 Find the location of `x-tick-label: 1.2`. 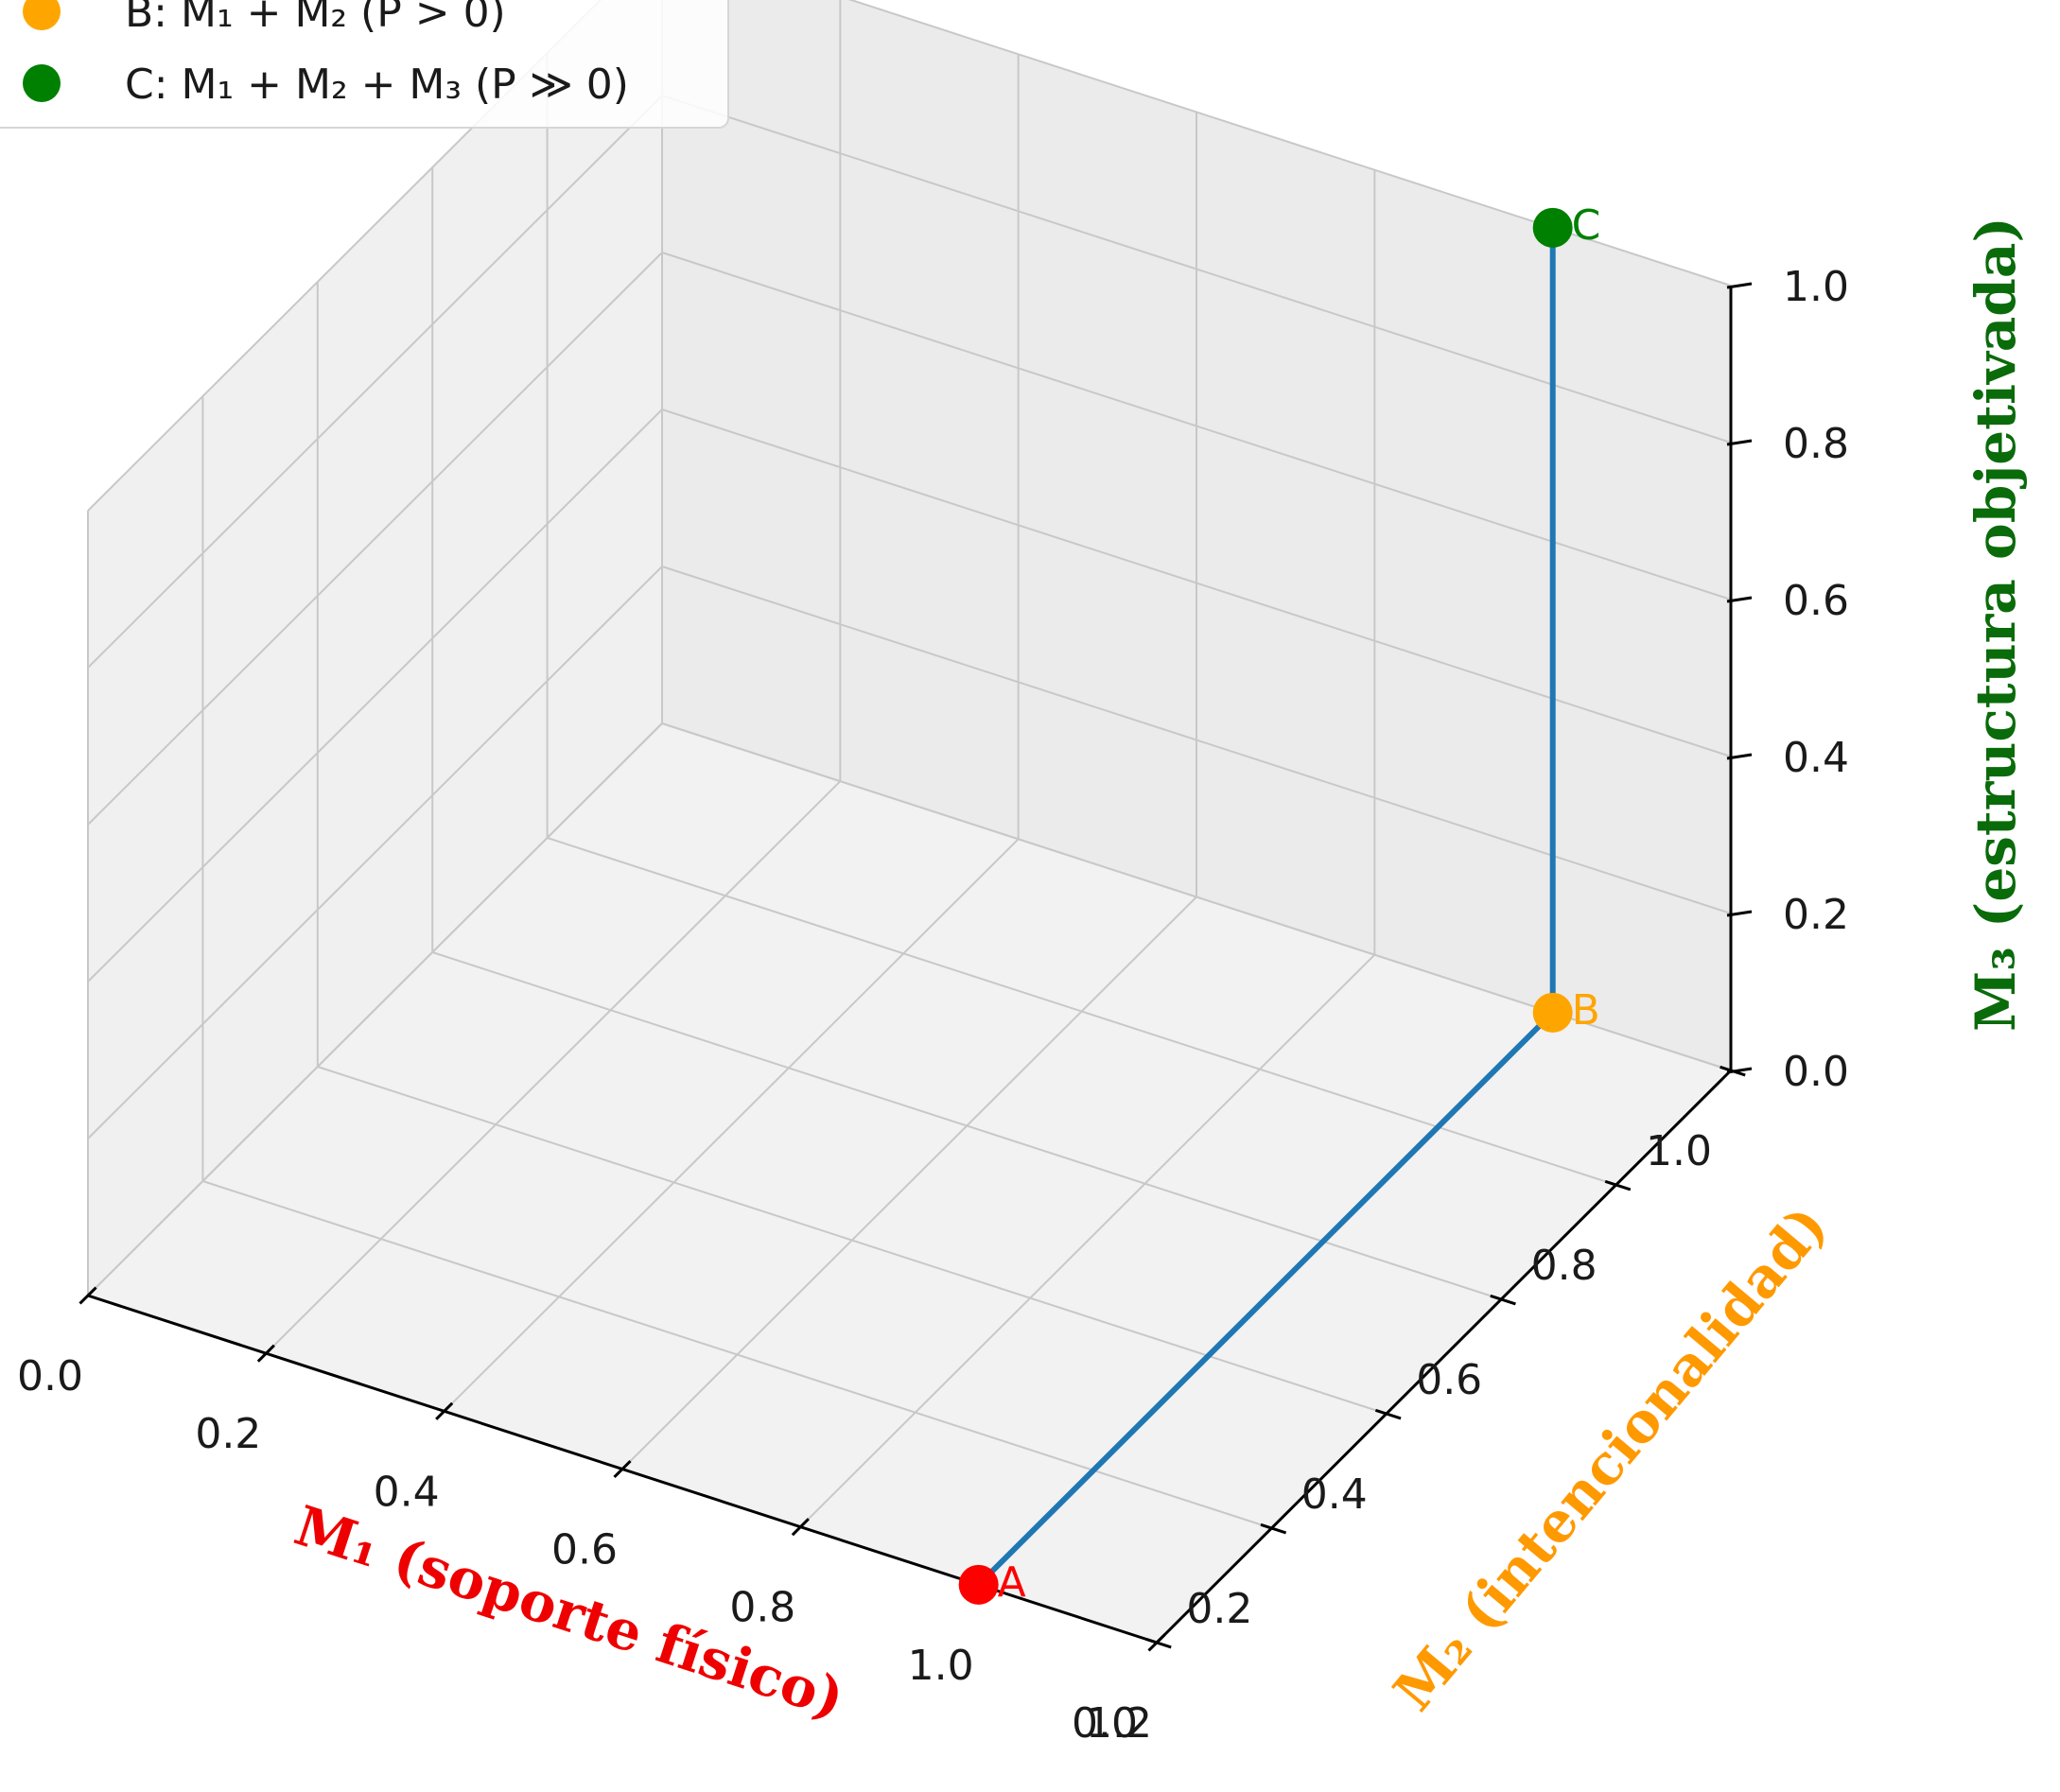

x-tick-label: 1.2 is located at coordinates (1119, 1723).